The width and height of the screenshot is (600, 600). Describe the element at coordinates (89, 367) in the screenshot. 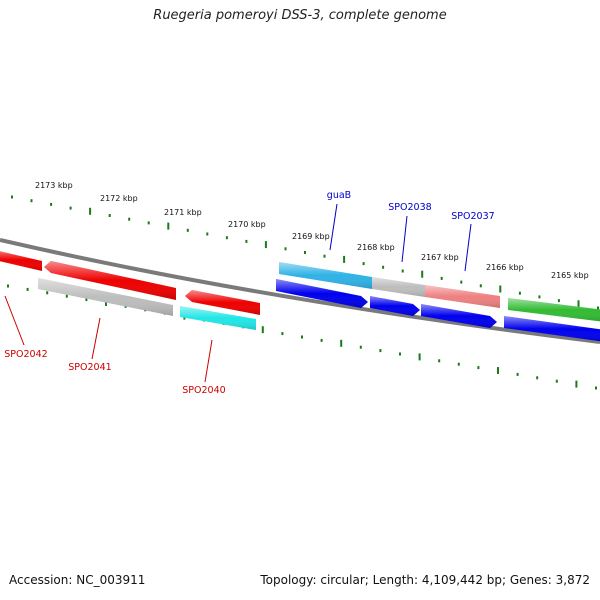

I see `gene-label: SPO2041` at that location.